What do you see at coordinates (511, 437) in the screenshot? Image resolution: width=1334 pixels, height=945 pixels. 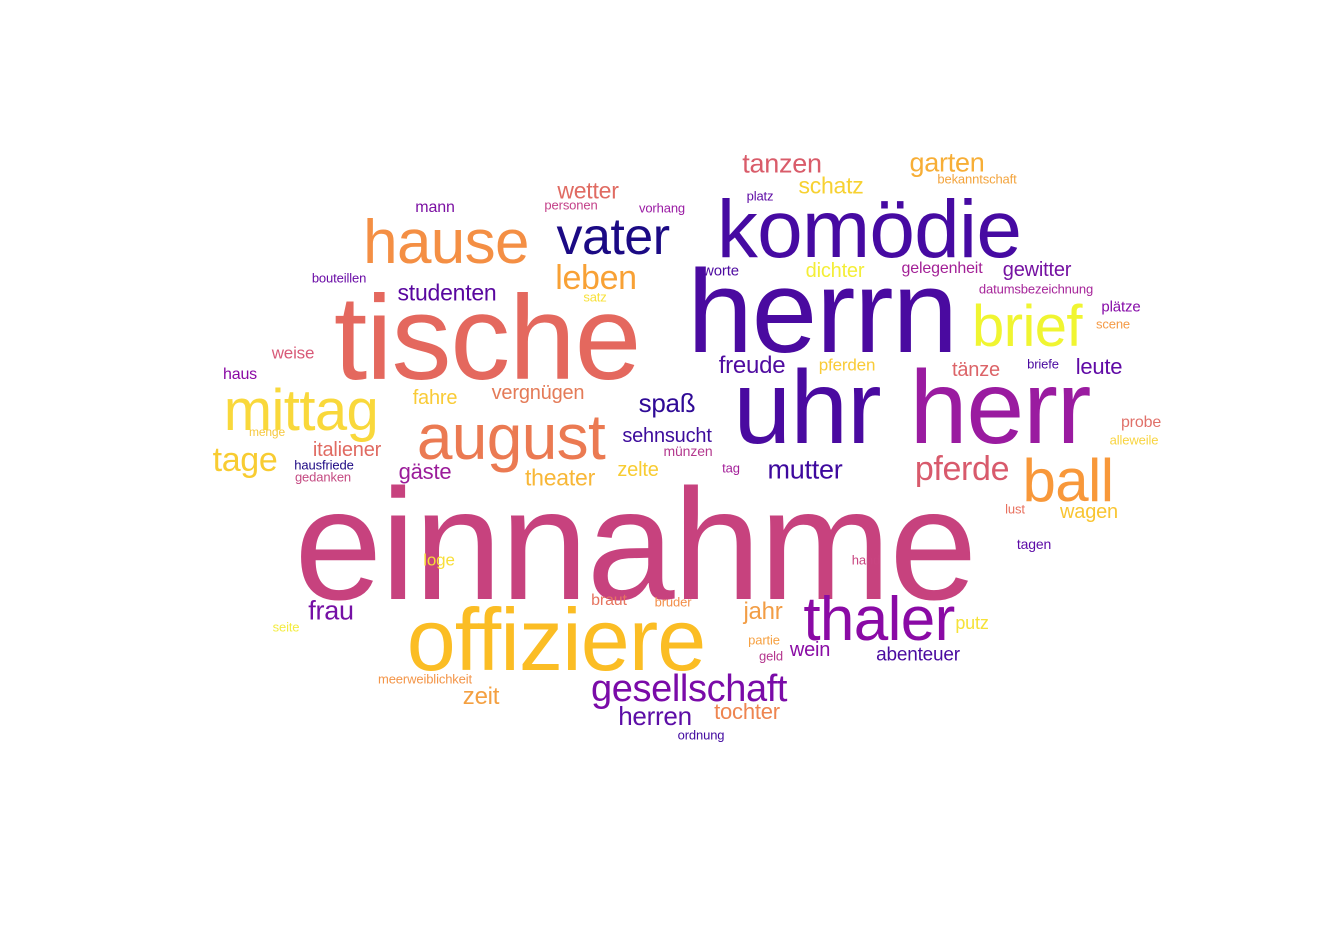 I see `word: august` at bounding box center [511, 437].